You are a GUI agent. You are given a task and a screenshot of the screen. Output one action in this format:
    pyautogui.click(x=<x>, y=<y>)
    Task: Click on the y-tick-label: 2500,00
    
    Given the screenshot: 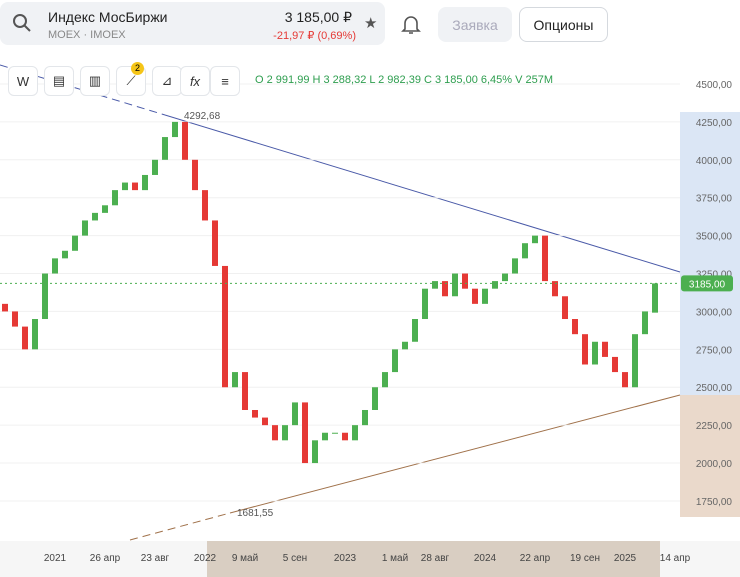 What is the action you would take?
    pyautogui.click(x=714, y=388)
    